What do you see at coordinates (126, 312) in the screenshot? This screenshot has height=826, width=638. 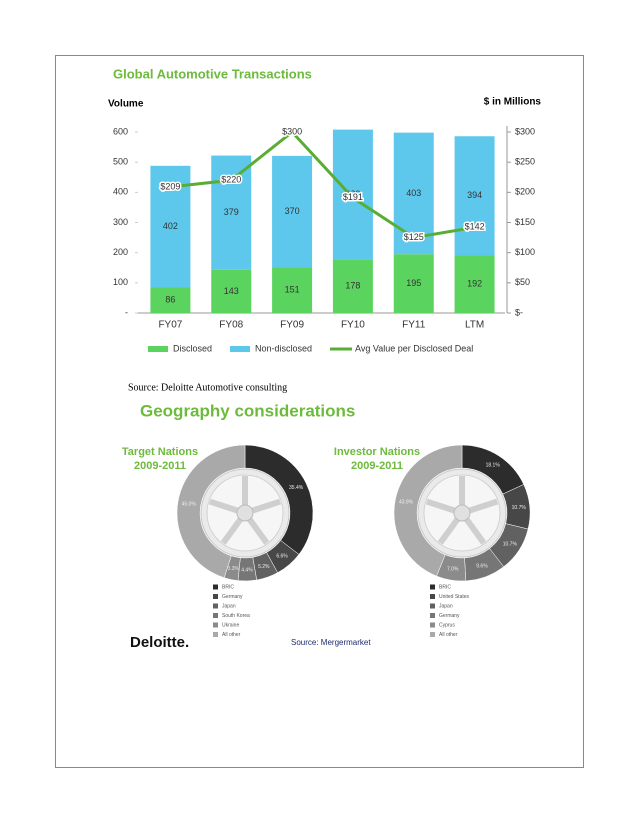 I see `y-tick-label: -` at bounding box center [126, 312].